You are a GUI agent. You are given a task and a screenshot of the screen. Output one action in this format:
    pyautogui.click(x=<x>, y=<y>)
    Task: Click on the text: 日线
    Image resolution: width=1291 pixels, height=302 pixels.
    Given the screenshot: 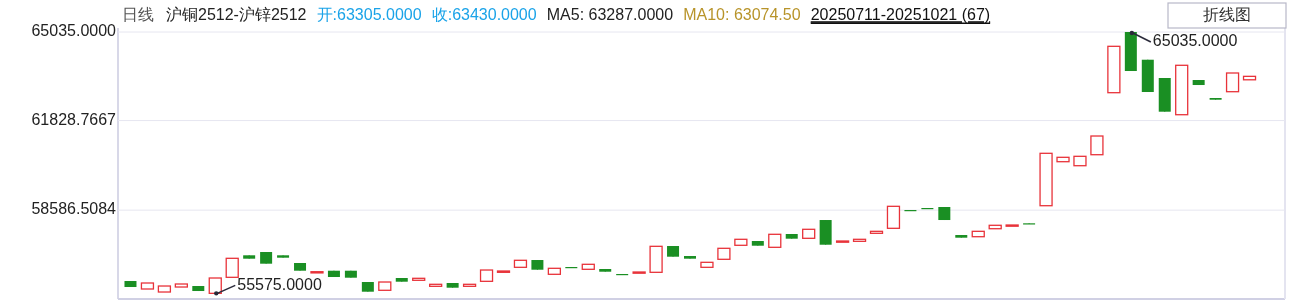 What is the action you would take?
    pyautogui.click(x=138, y=15)
    